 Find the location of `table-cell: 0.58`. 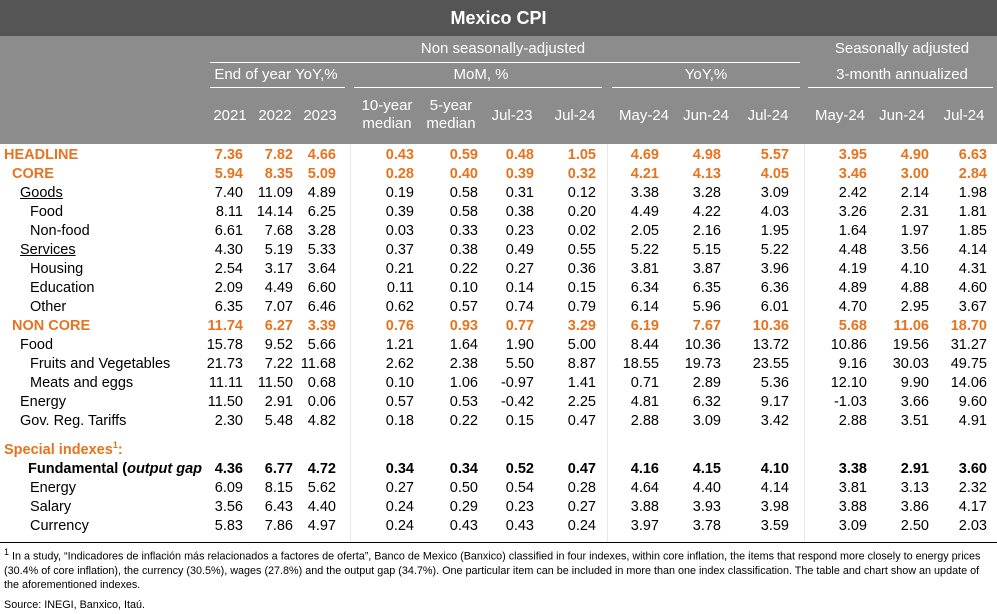

table-cell: 0.58 is located at coordinates (463, 212).